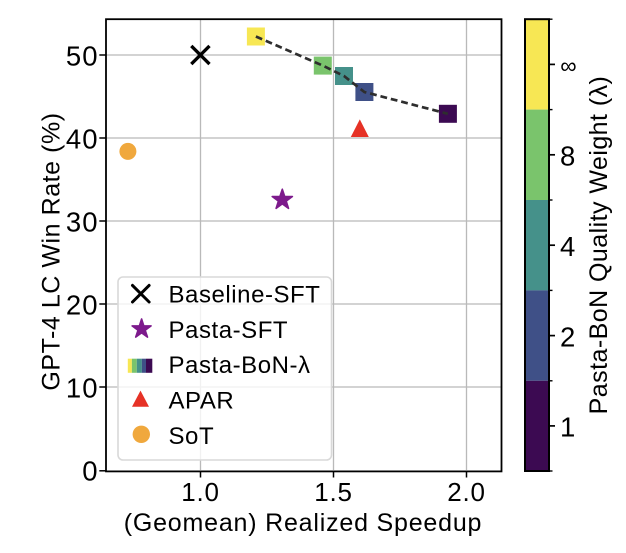 The width and height of the screenshot is (626, 553). What do you see at coordinates (229, 330) in the screenshot?
I see `svg-text: Pasta-SFT` at bounding box center [229, 330].